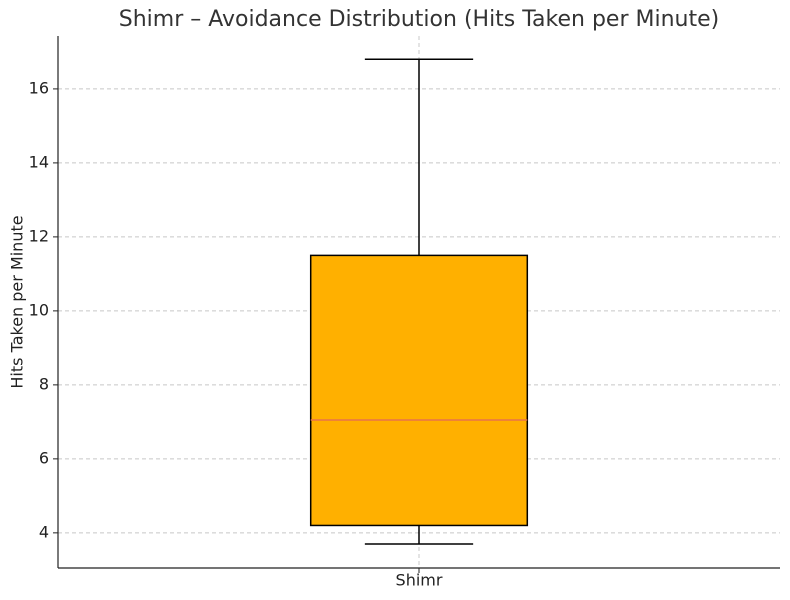 The image size is (790, 600). Describe the element at coordinates (17, 301) in the screenshot. I see `y-axis-label: Hits Taken per Minute` at that location.